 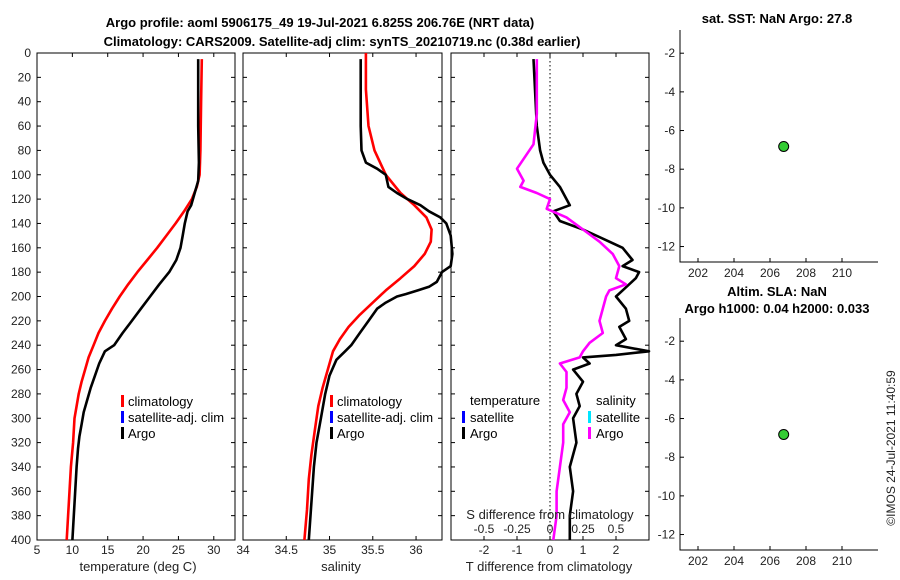 What do you see at coordinates (505, 400) in the screenshot?
I see `legend-temperature-heading: temperature` at bounding box center [505, 400].